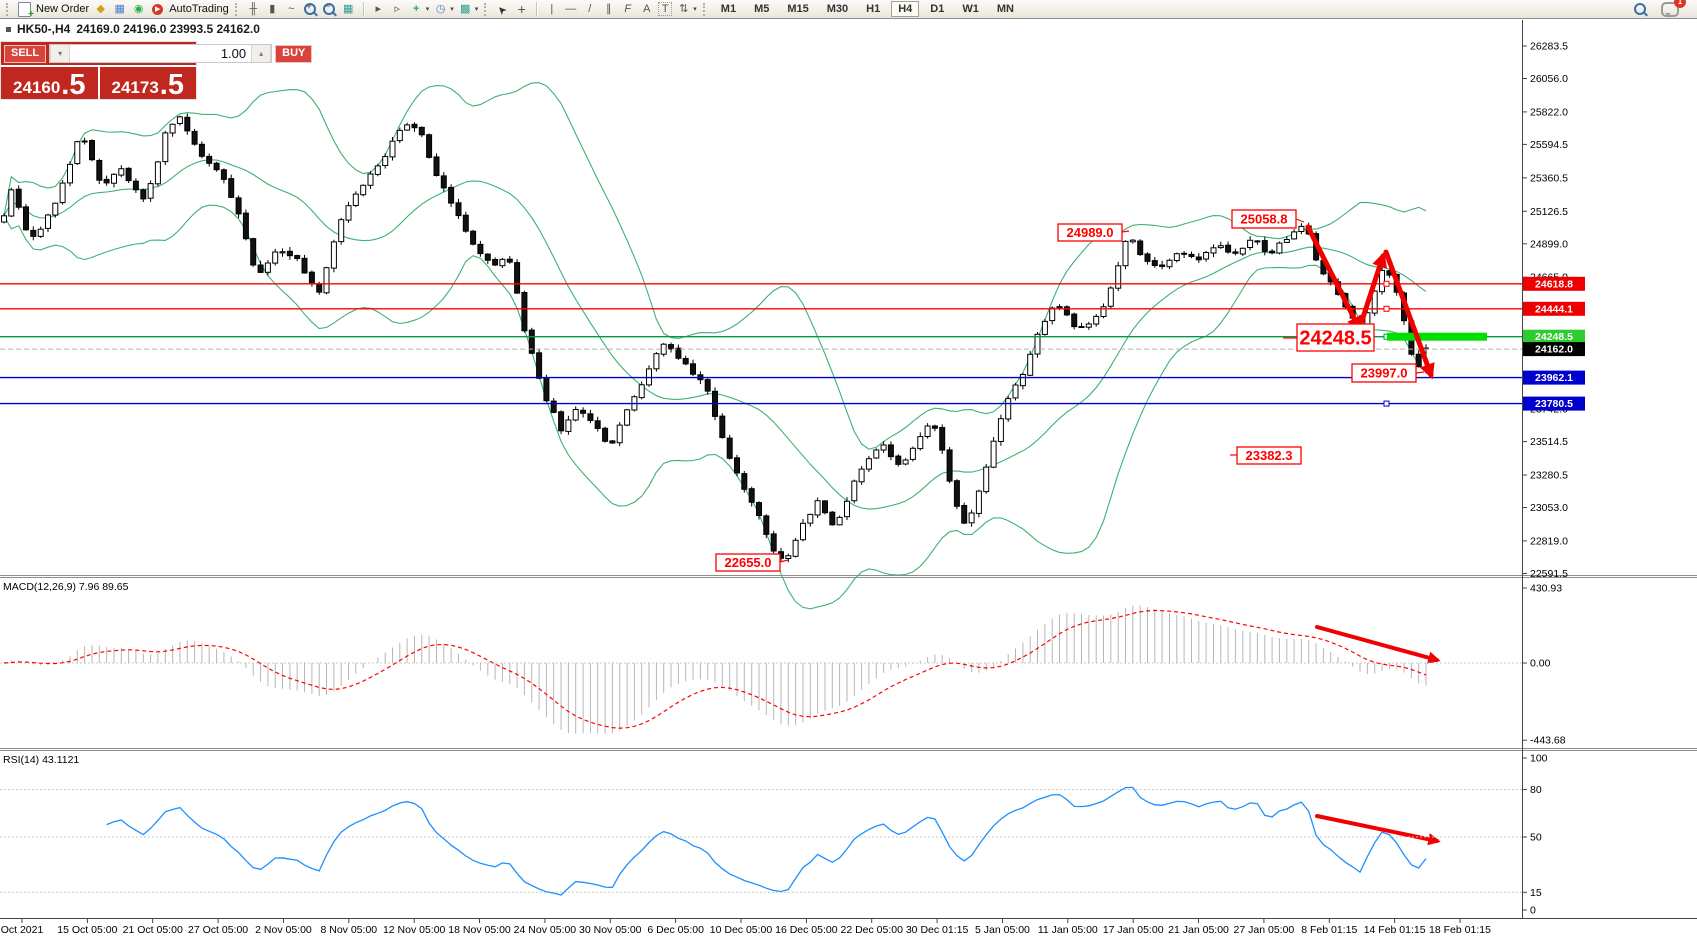  I want to click on timeframe-button-m15: M15, so click(798, 9).